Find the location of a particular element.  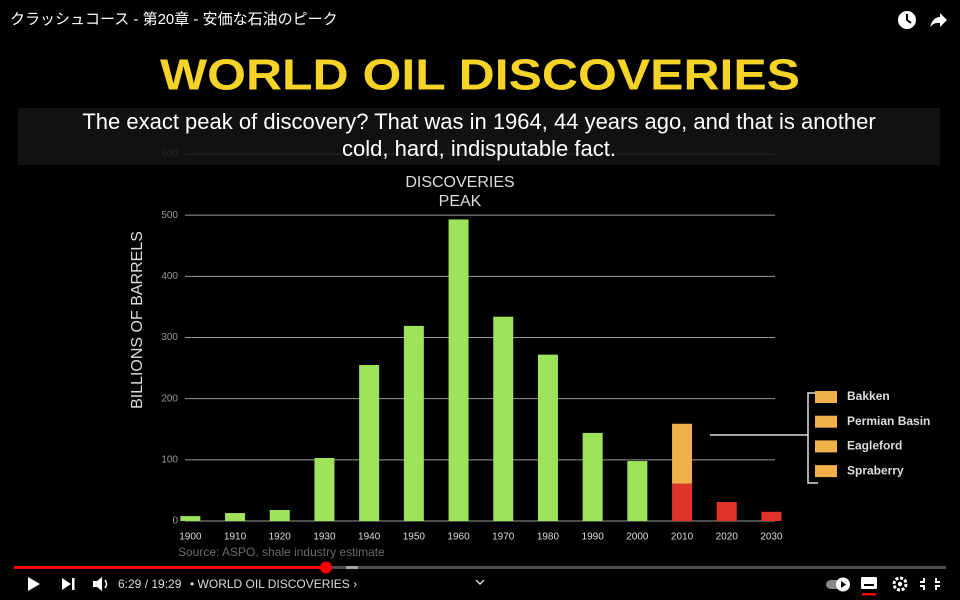

x-tick-label: 1910 is located at coordinates (235, 537).